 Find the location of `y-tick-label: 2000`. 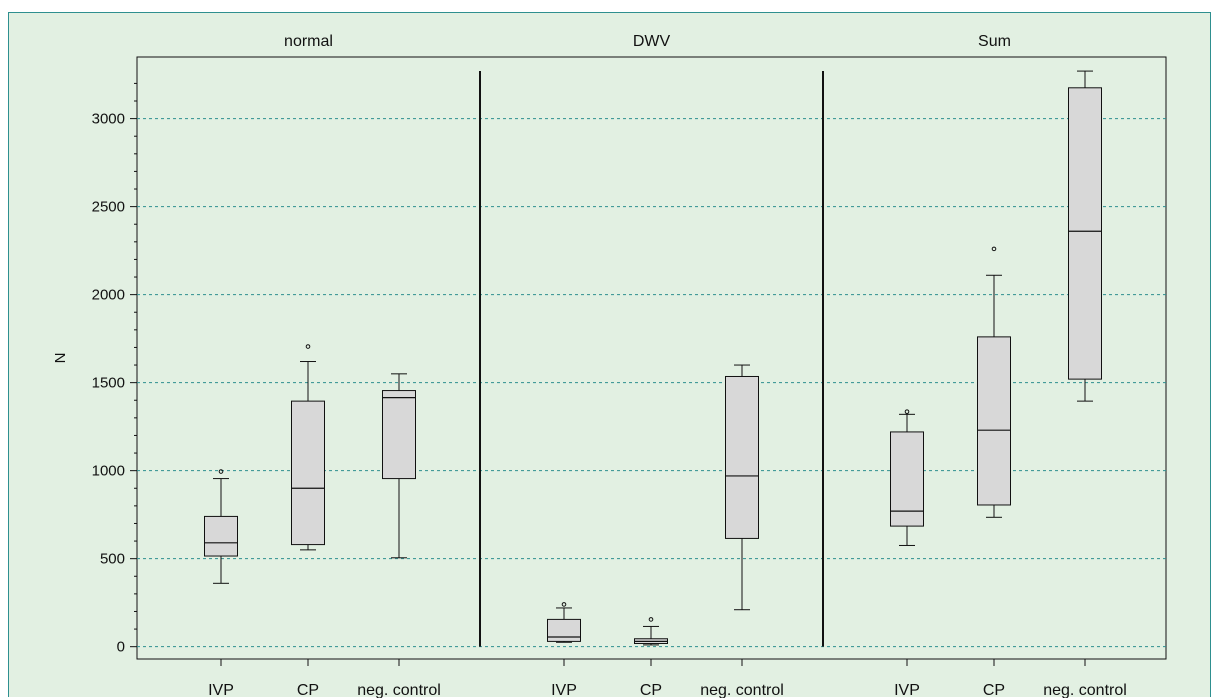

y-tick-label: 2000 is located at coordinates (108, 295).